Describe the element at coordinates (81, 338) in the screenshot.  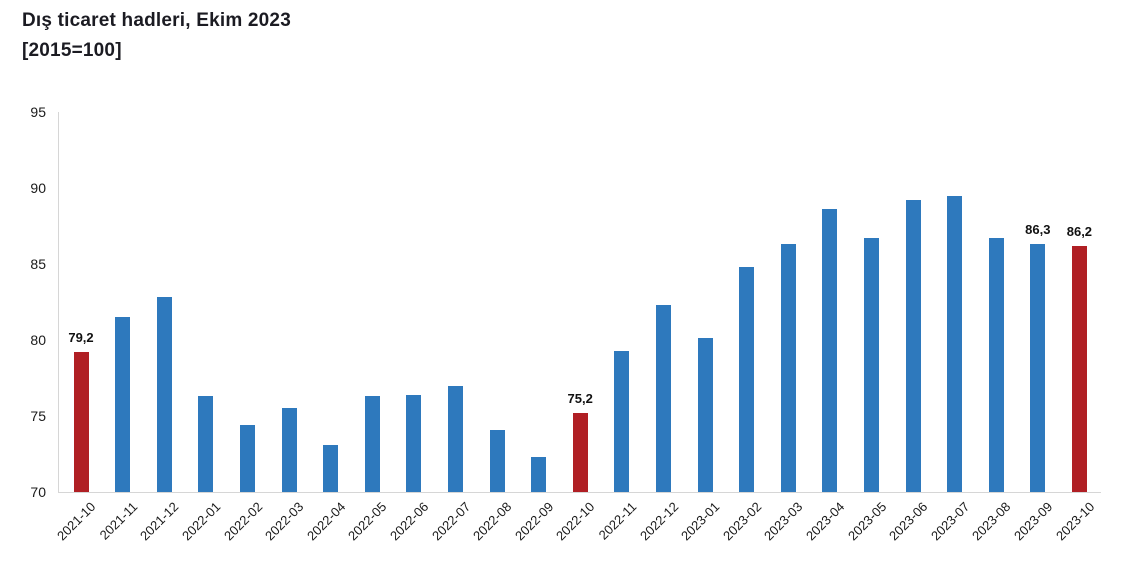
I see `bar-value-label: 79,2` at that location.